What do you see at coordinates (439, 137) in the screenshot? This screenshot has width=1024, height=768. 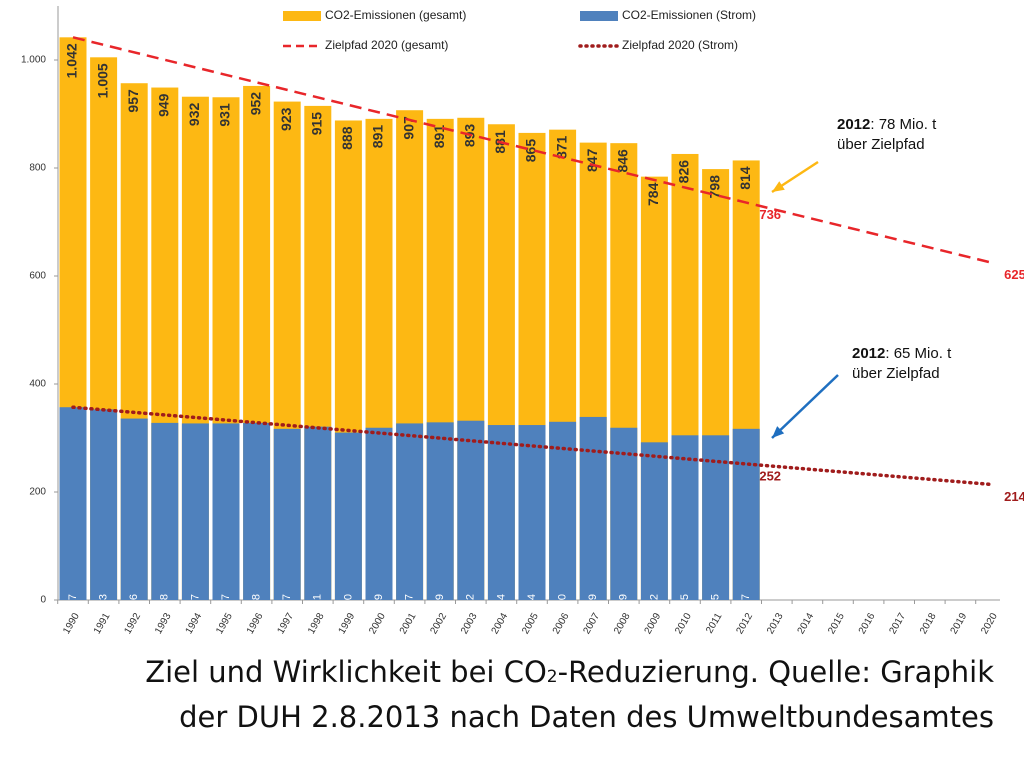 I see `data-label: 891` at bounding box center [439, 137].